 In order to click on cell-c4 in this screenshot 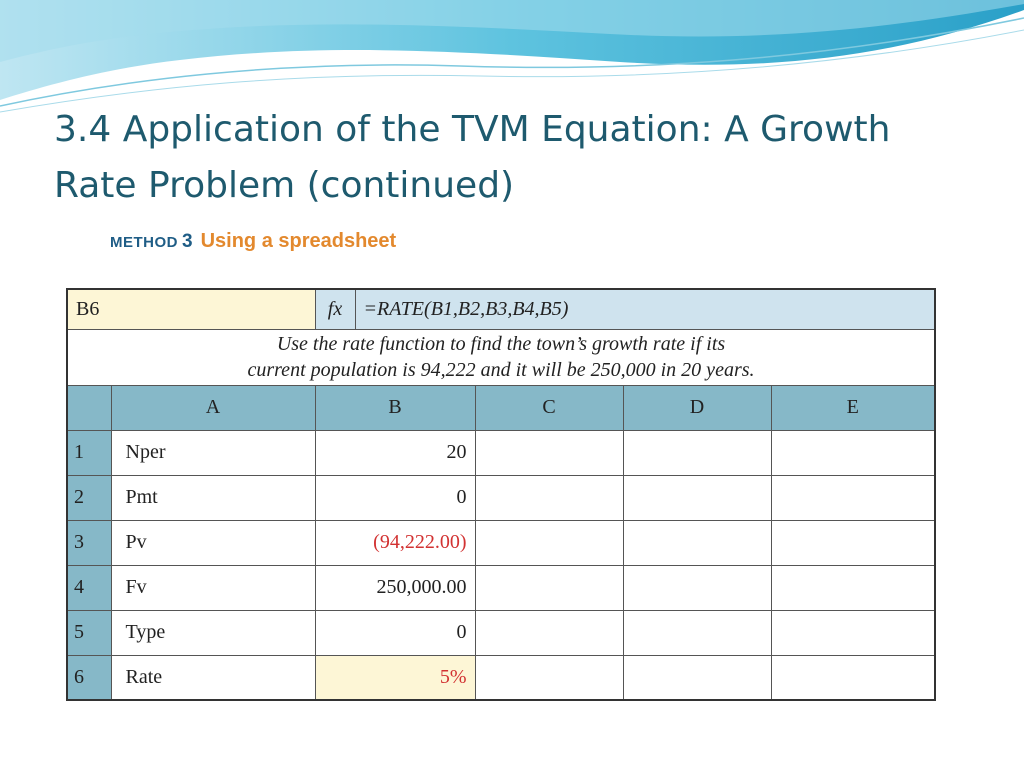, I will do `click(549, 587)`.